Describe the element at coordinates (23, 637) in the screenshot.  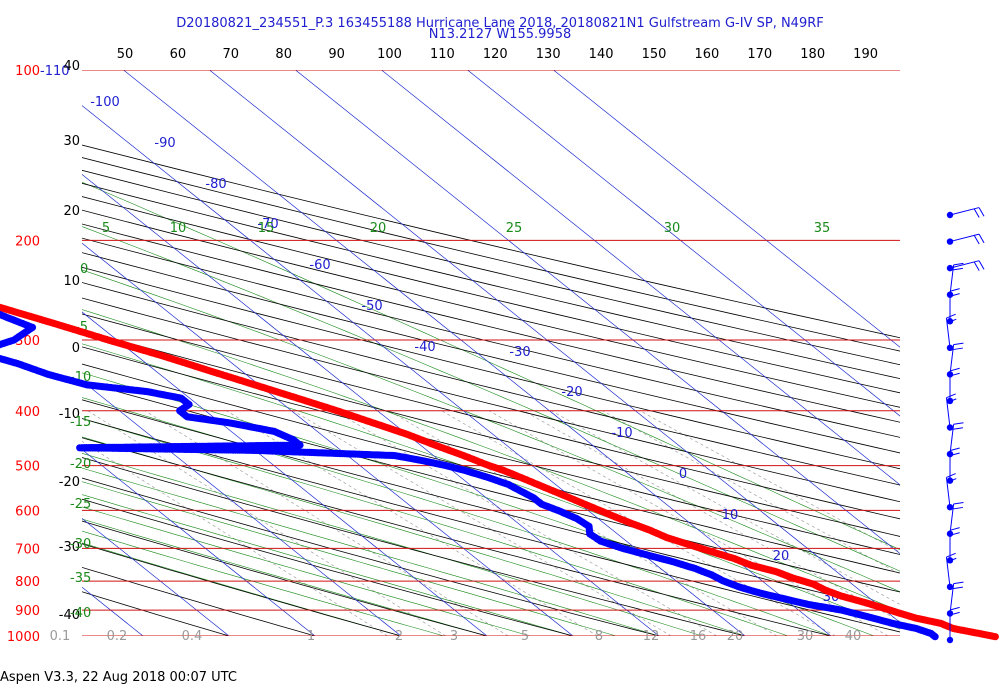
I see `pressure-label-1000: 1000` at that location.